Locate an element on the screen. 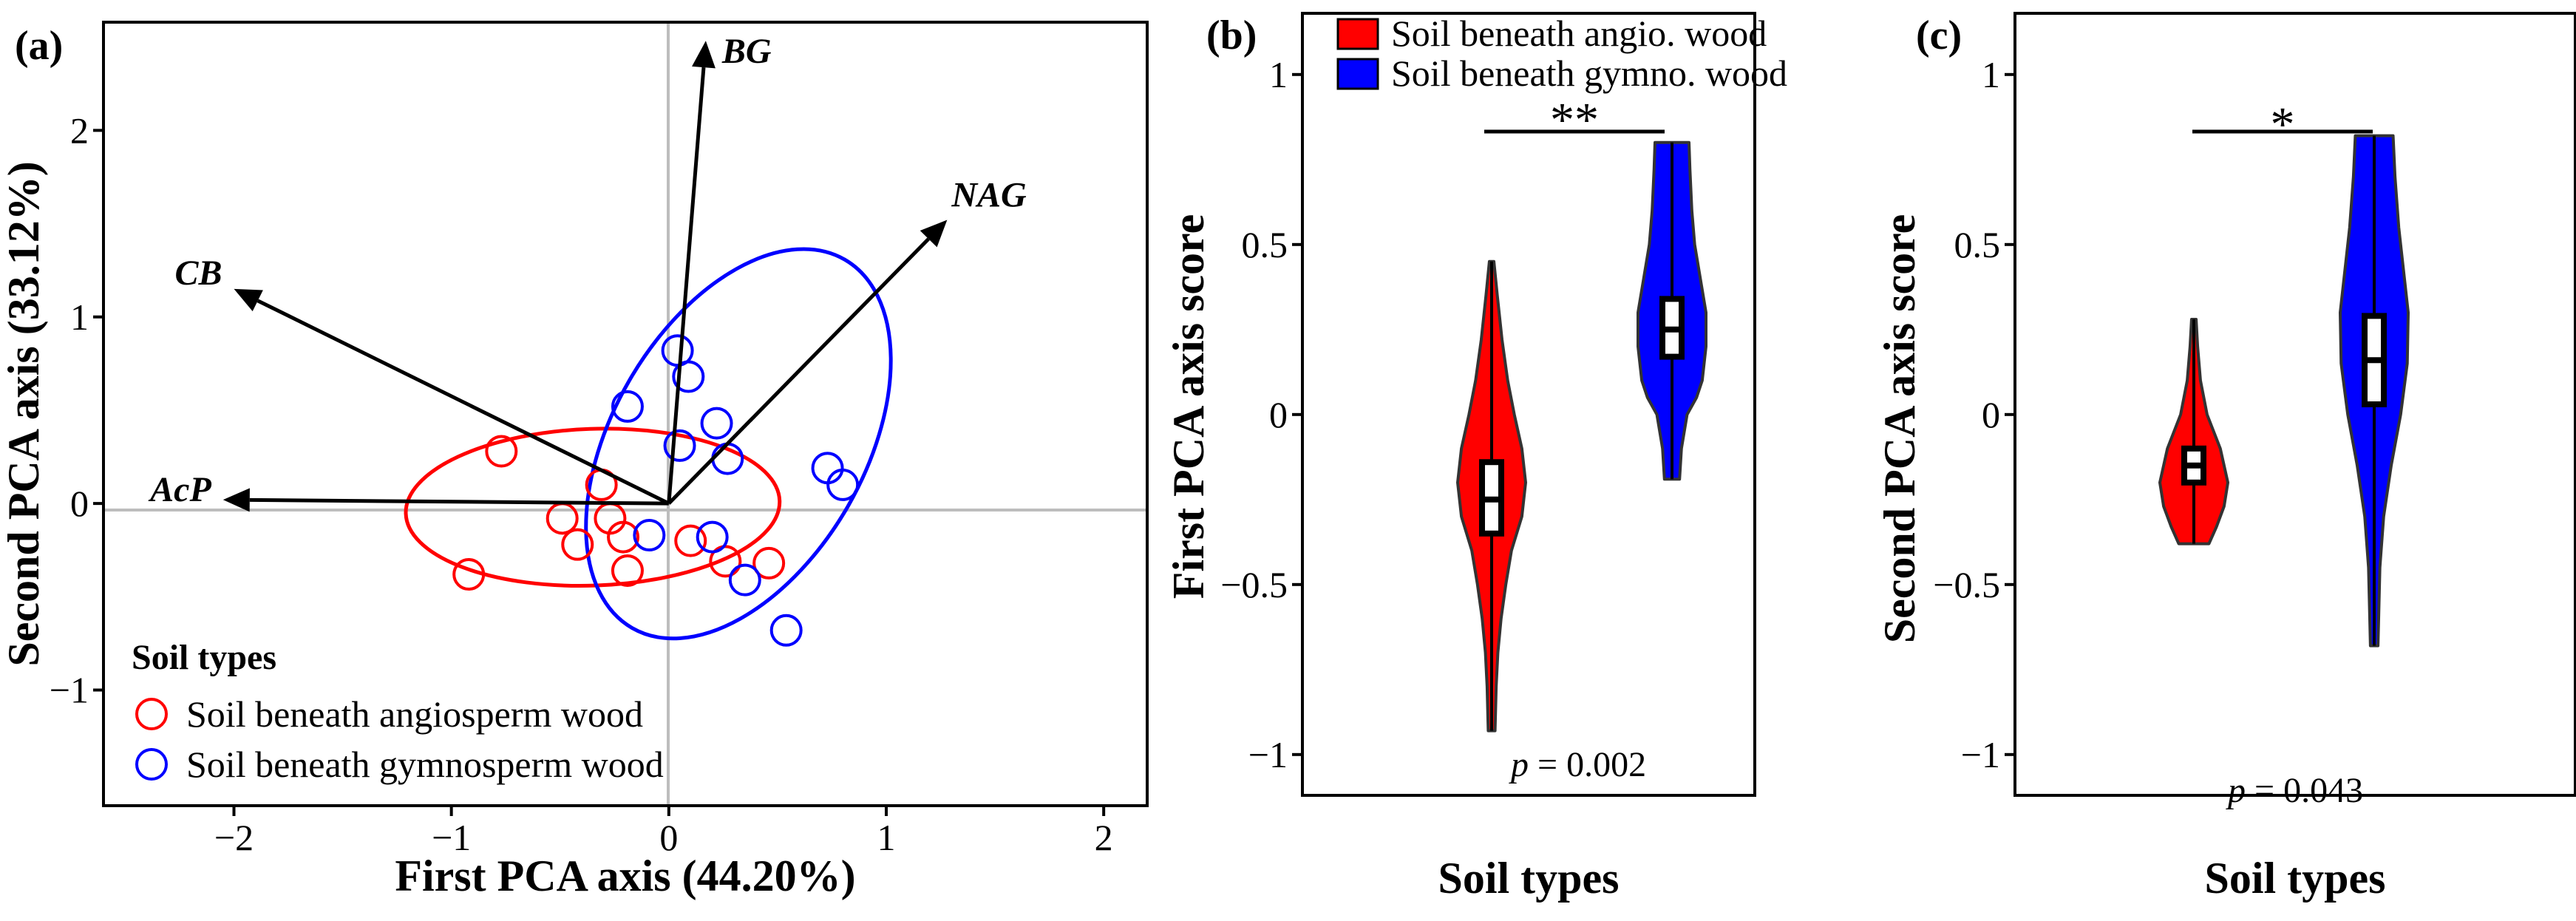 The width and height of the screenshot is (2576, 921). legend-marker-angio is located at coordinates (151, 714).